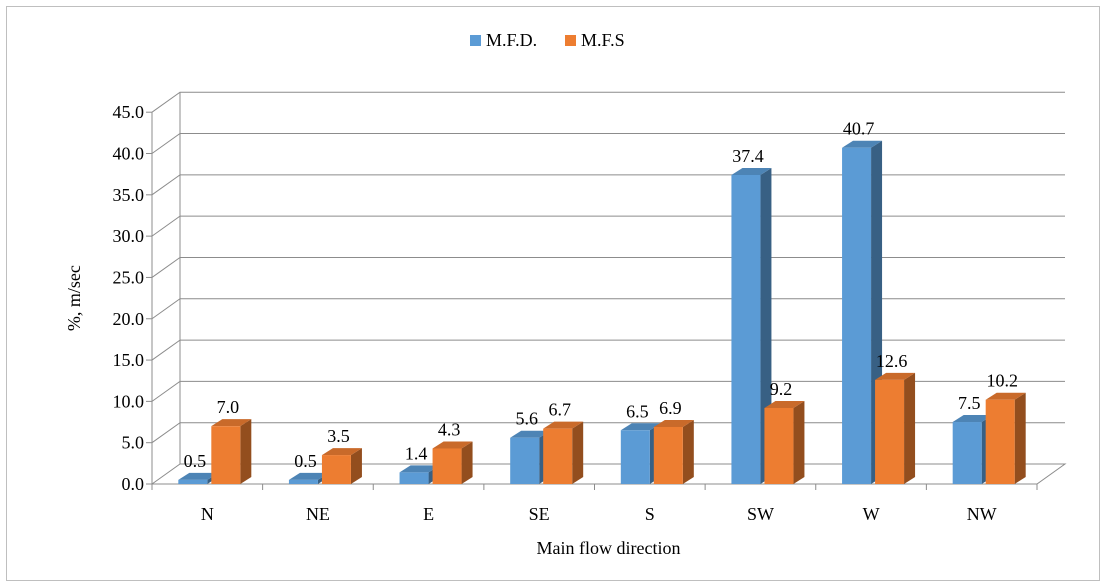 The width and height of the screenshot is (1108, 587). Describe the element at coordinates (416, 453) in the screenshot. I see `data-label: 1.4` at that location.